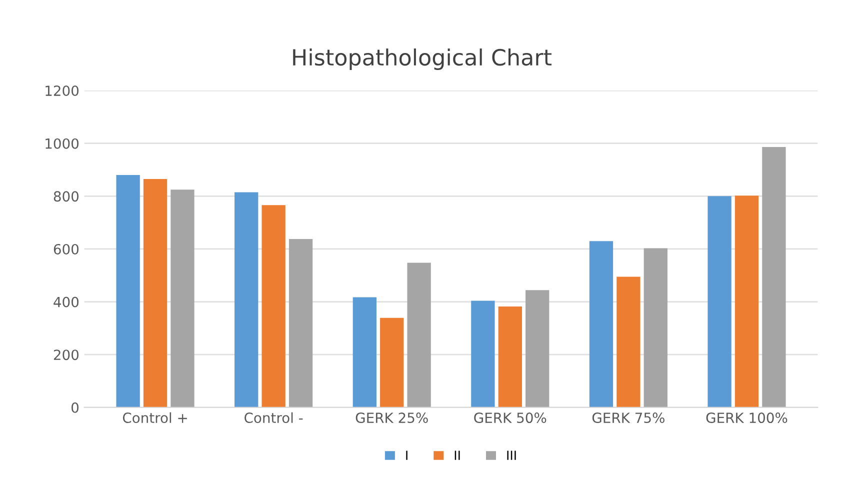 The width and height of the screenshot is (843, 503). I want to click on y-tick-label: 200, so click(66, 355).